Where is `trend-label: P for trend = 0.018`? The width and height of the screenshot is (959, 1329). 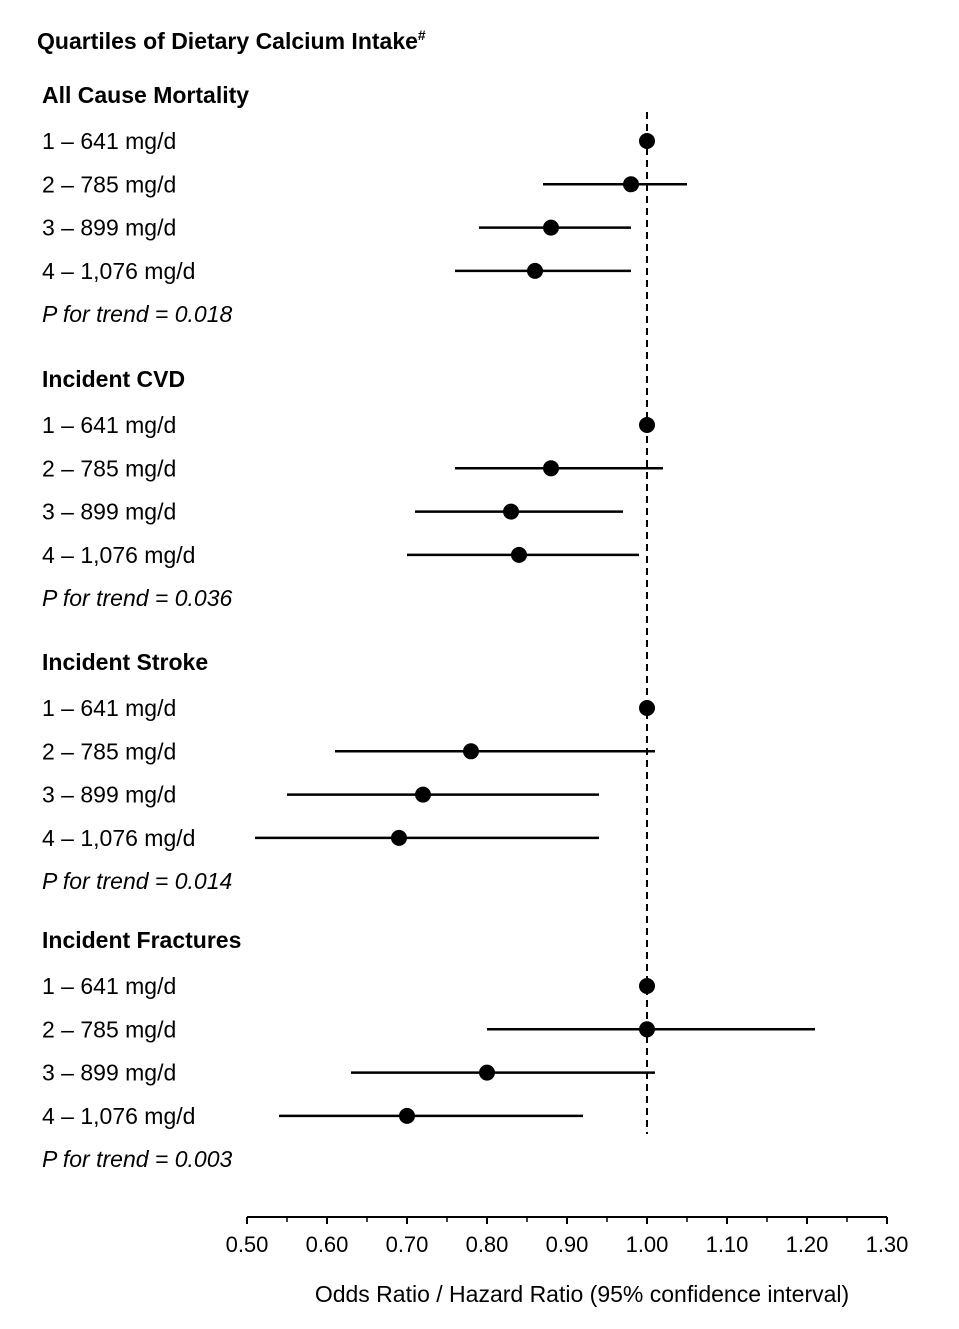
trend-label: P for trend = 0.018 is located at coordinates (137, 314).